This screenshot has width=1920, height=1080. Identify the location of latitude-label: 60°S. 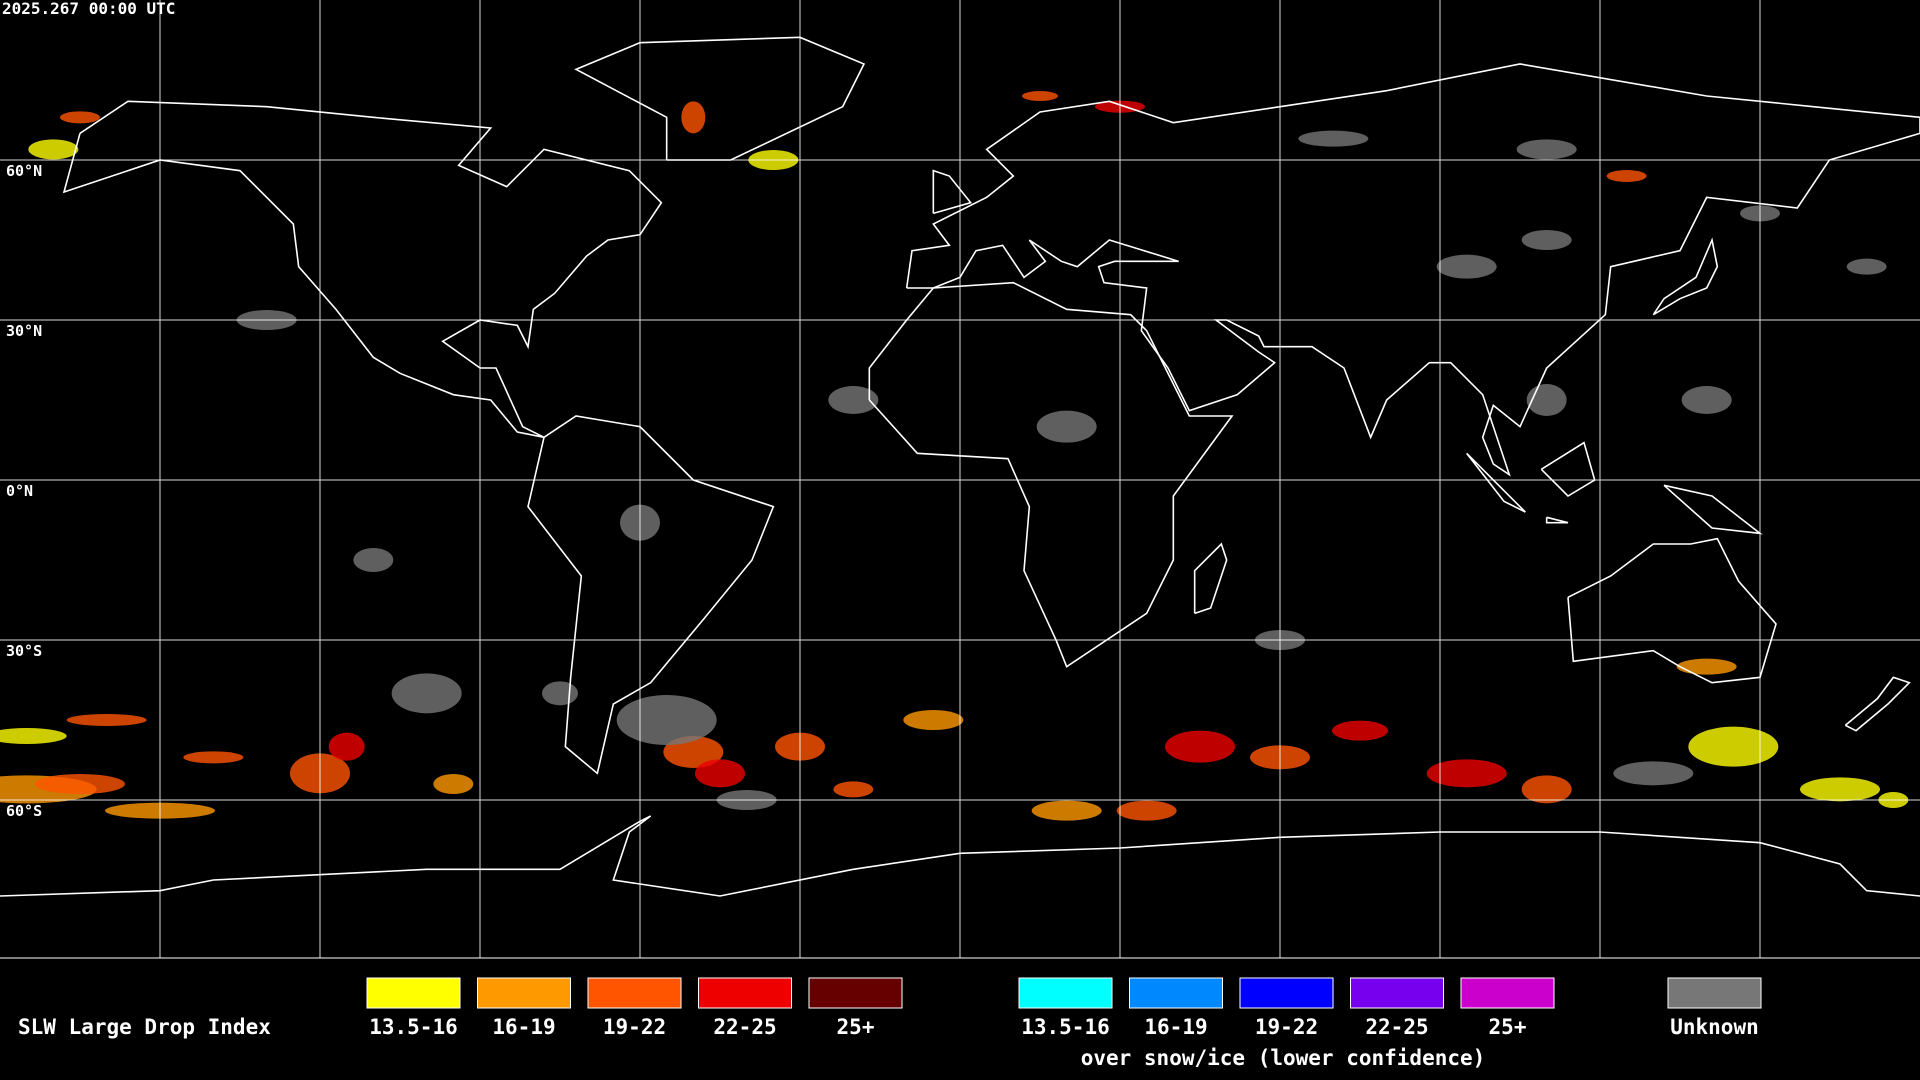
(24, 811).